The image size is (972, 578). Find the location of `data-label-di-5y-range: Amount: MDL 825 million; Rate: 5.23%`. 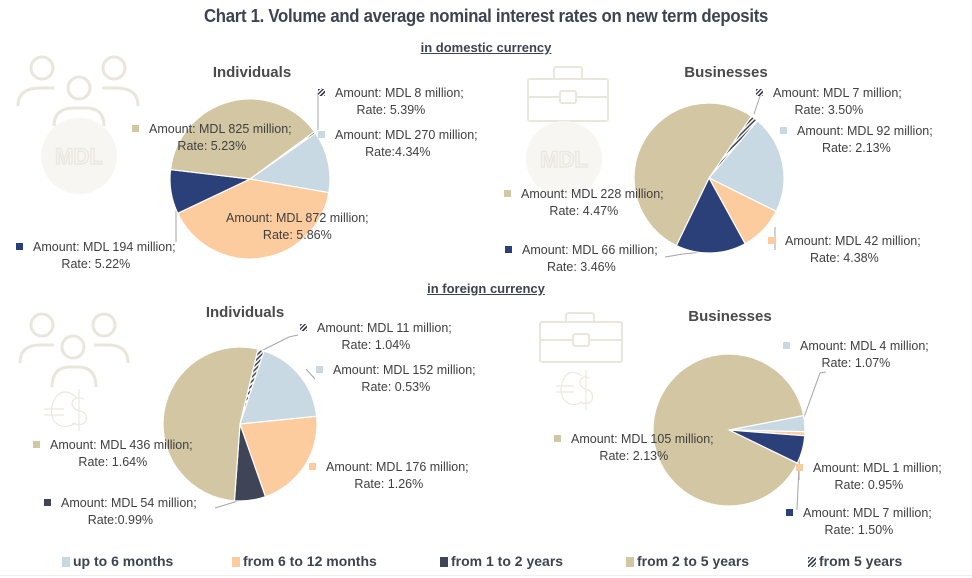

data-label-di-5y-range: Amount: MDL 825 million; Rate: 5.23% is located at coordinates (212, 138).